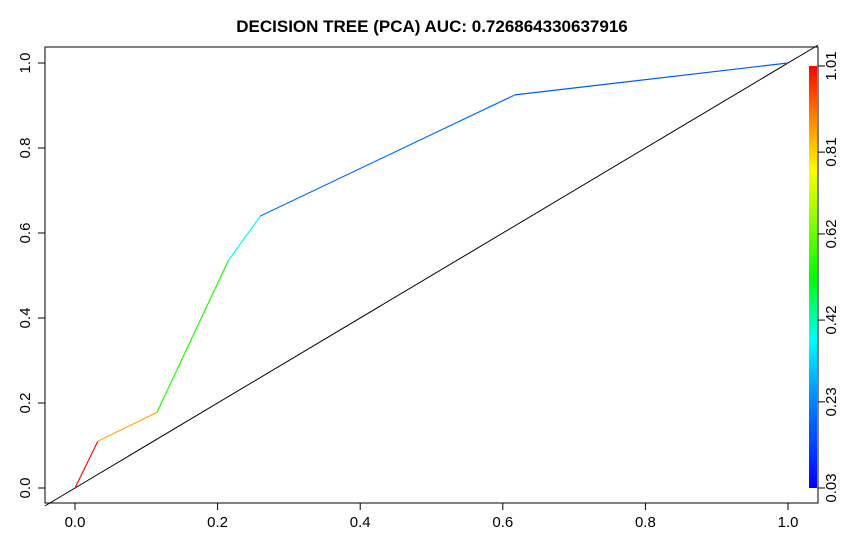  Describe the element at coordinates (25, 63) in the screenshot. I see `y-tick-label: 1.0` at that location.